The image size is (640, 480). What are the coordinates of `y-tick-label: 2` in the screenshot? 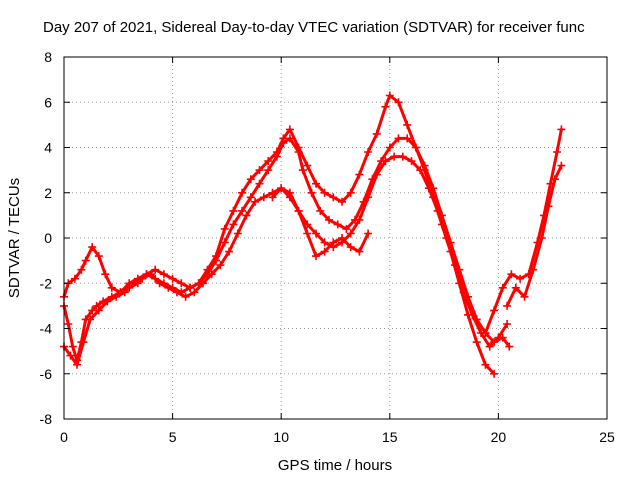 It's located at (48, 193).